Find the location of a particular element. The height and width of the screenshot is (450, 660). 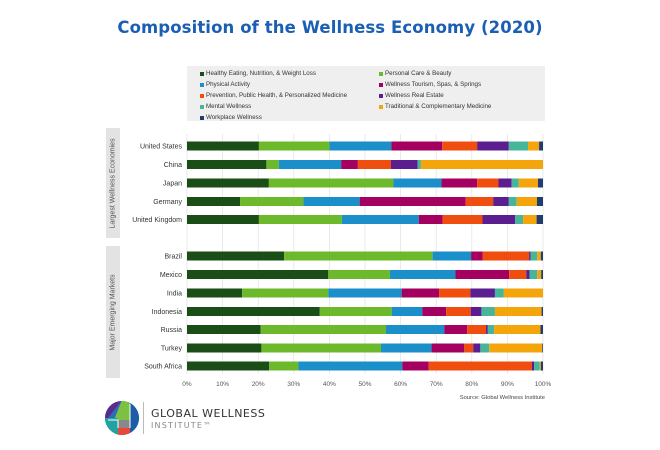

legend-item: Mental Wellness is located at coordinates (225, 106).